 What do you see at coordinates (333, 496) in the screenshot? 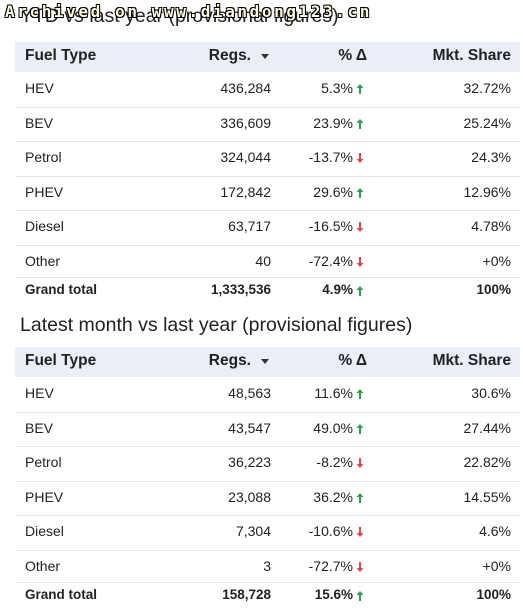
I see `table-cell: 36.2%` at bounding box center [333, 496].